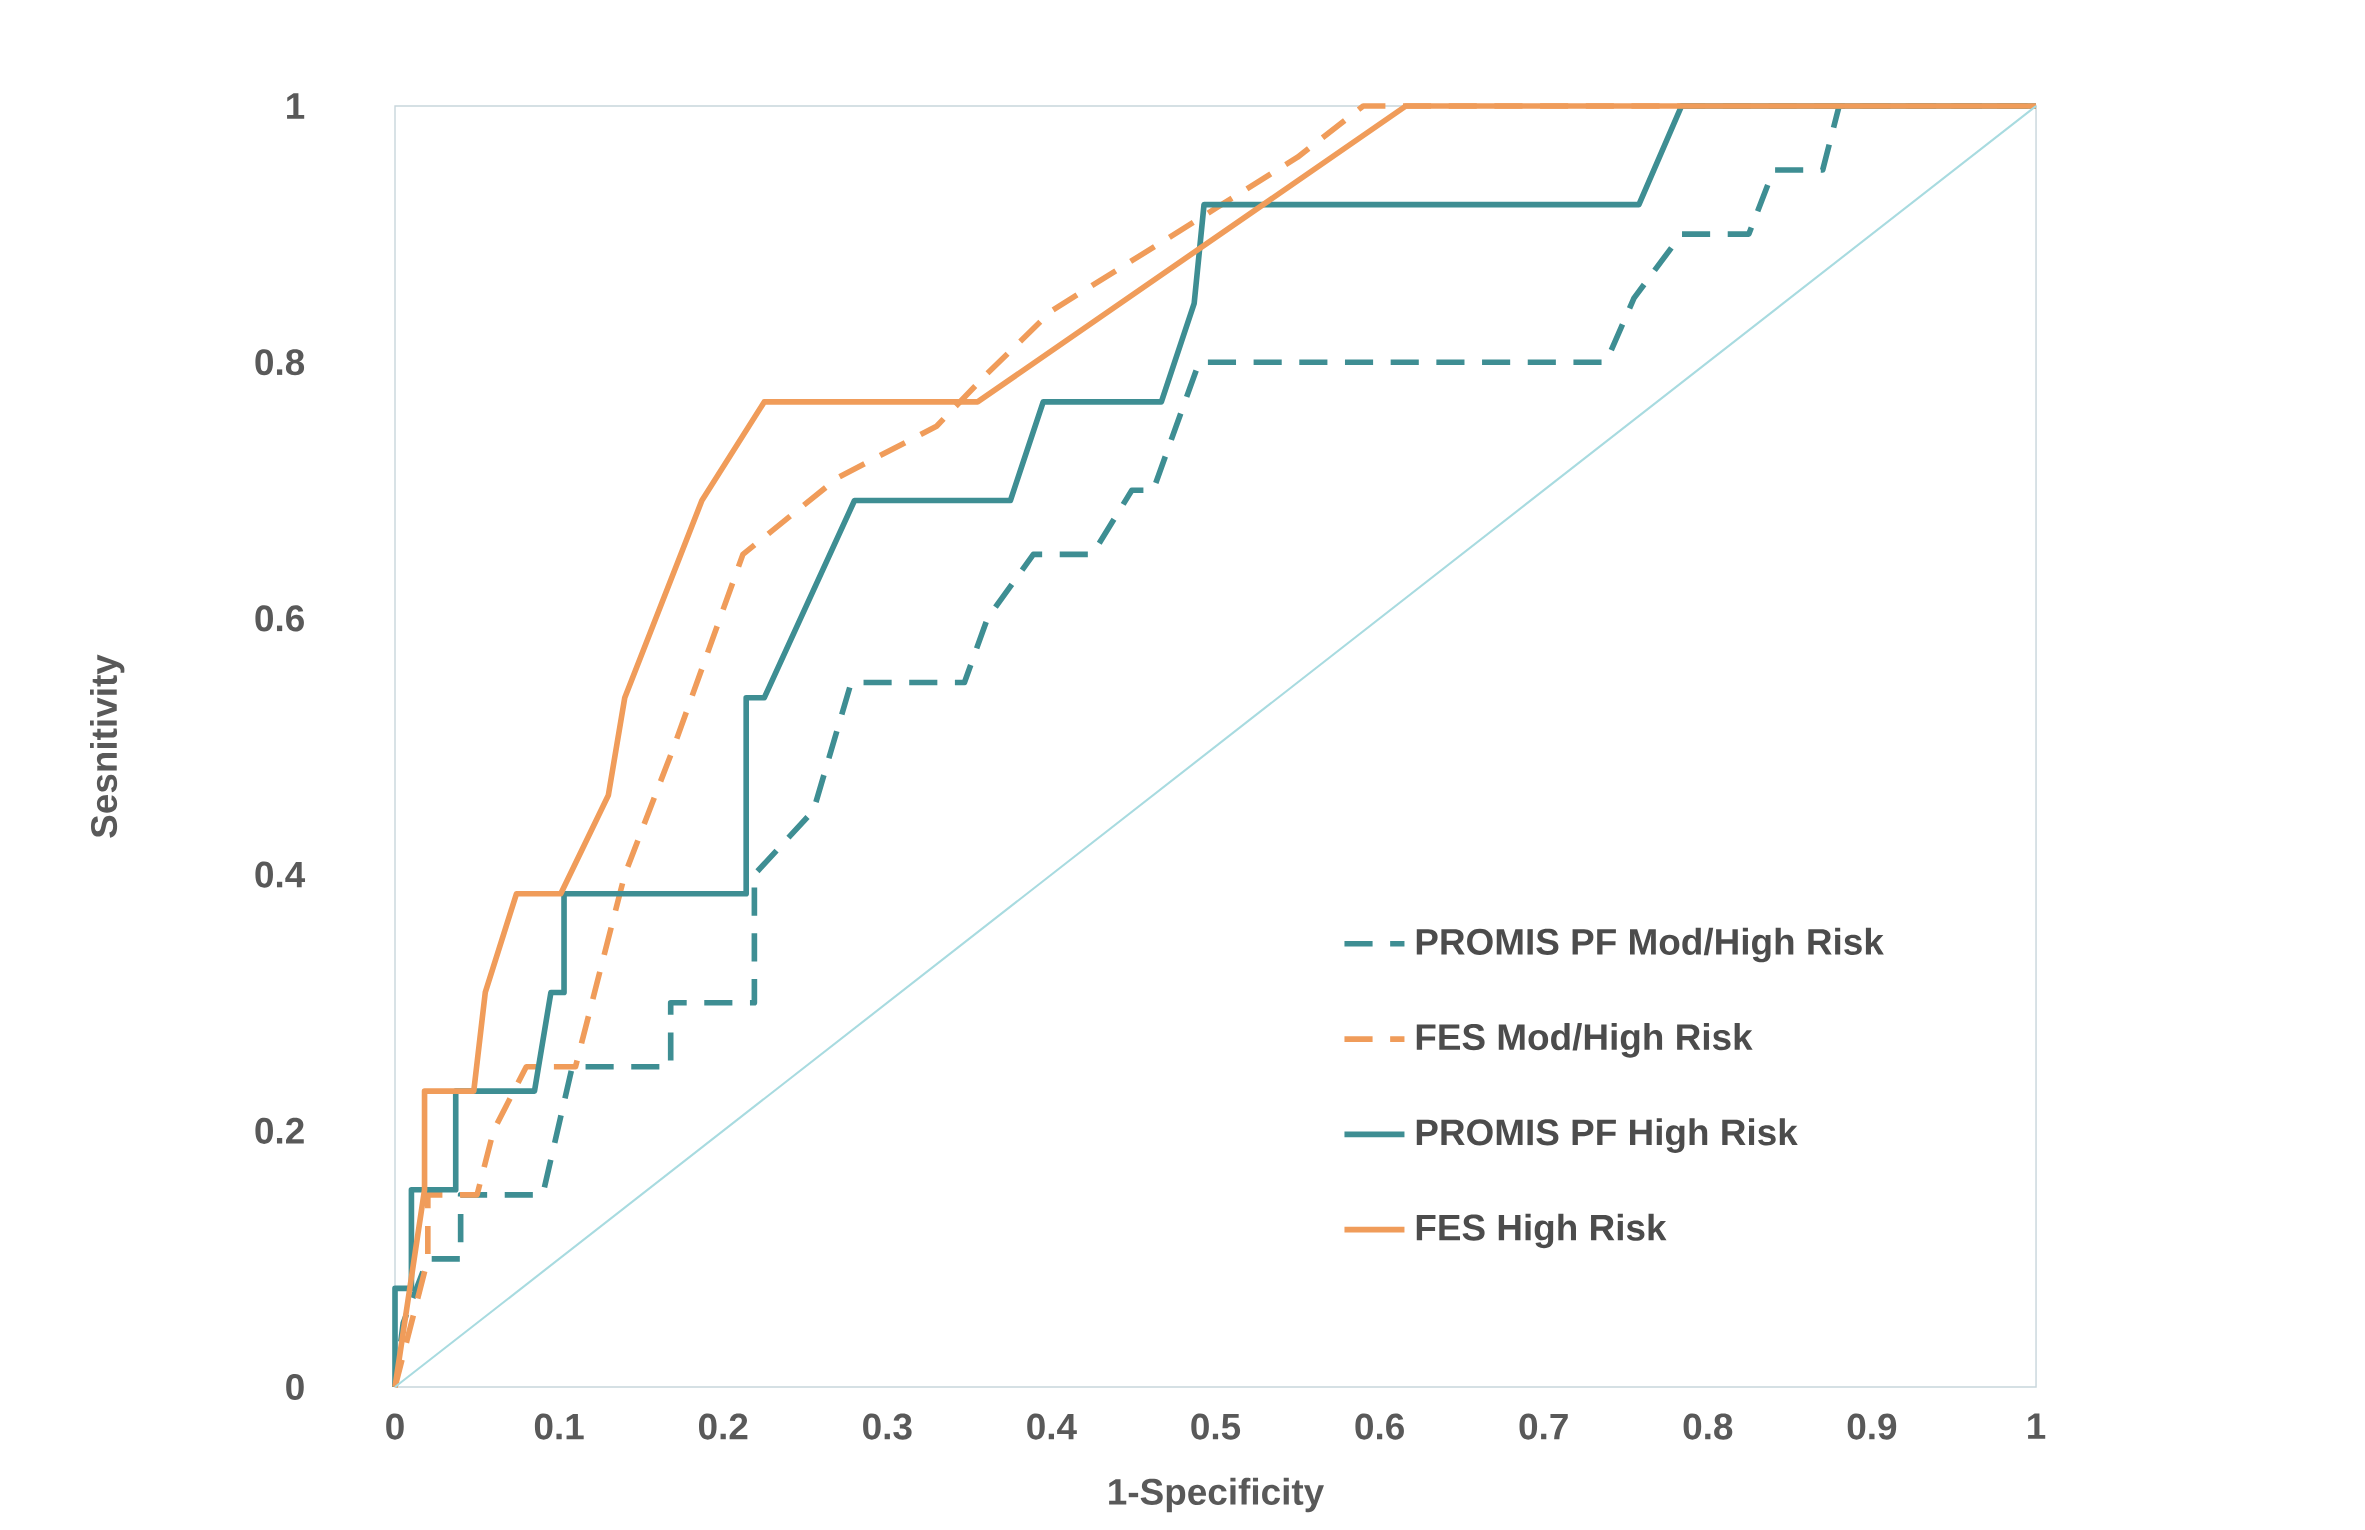  Describe the element at coordinates (107, 746) in the screenshot. I see `y-axis-title: Sesnitivity` at that location.